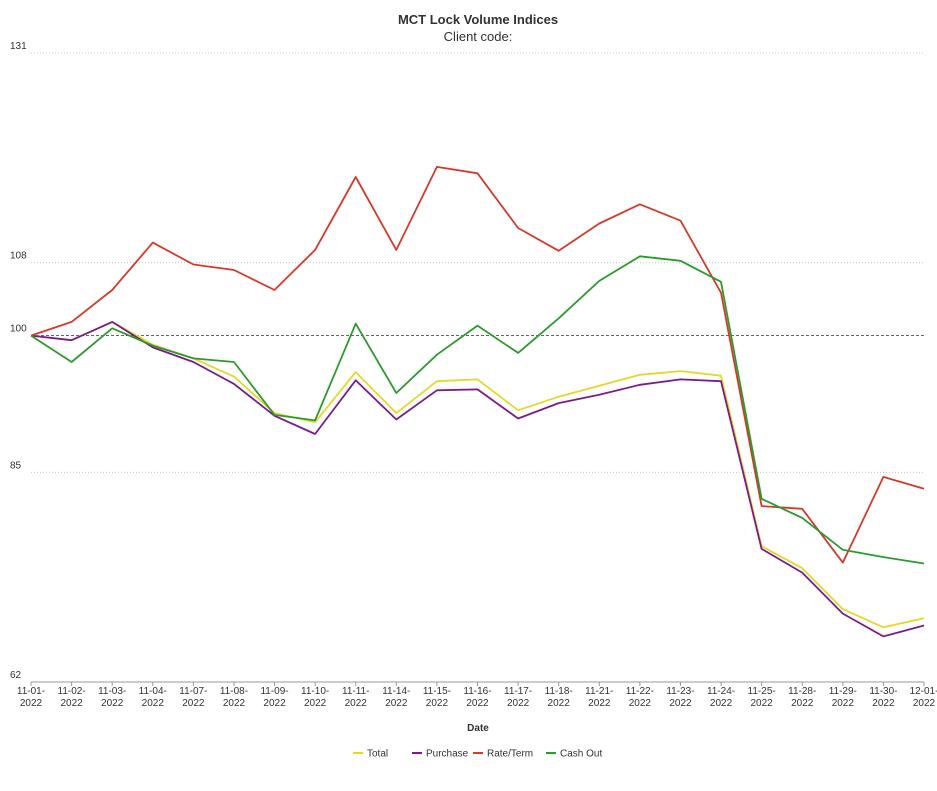  I want to click on x-tick-label: 11-15-2022, so click(437, 697).